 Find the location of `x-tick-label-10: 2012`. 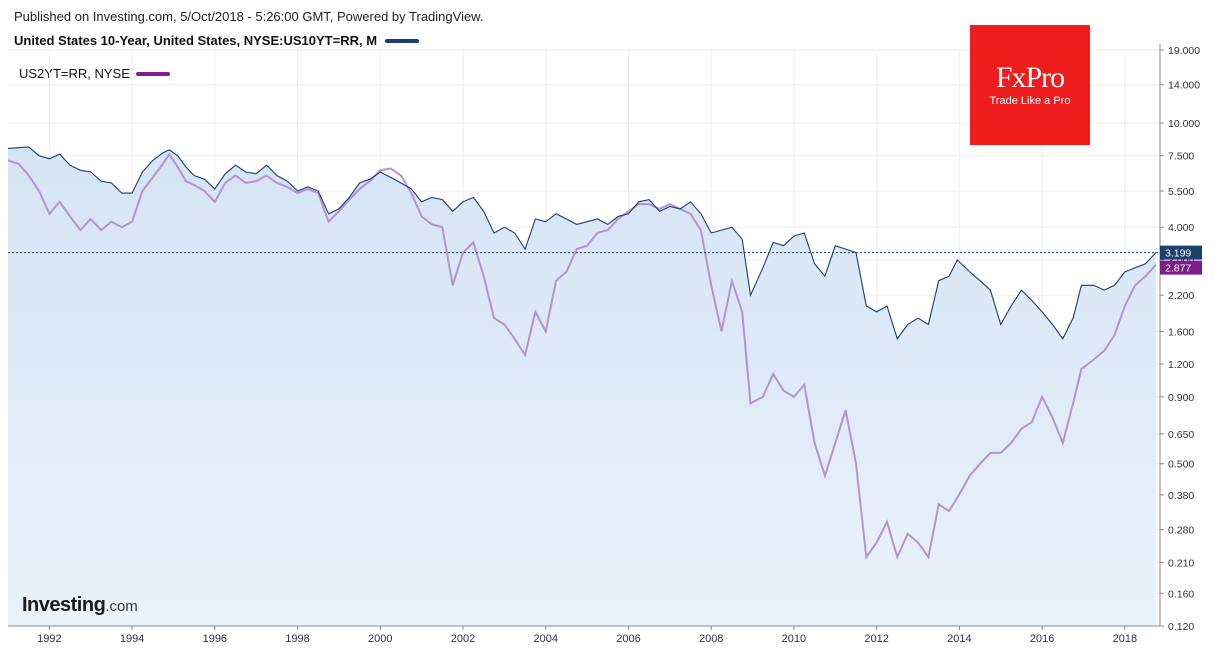

x-tick-label-10: 2012 is located at coordinates (876, 639).